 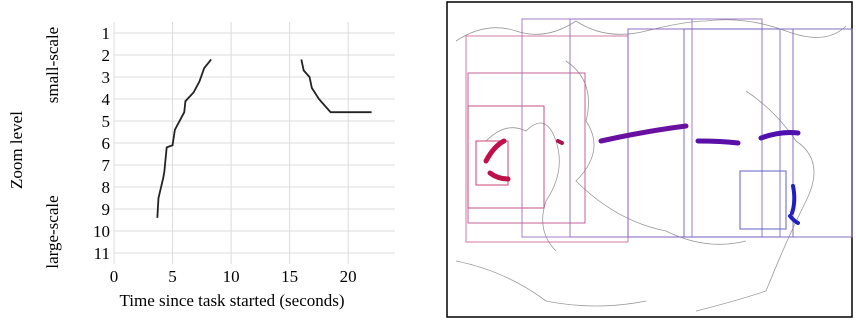 What do you see at coordinates (106, 99) in the screenshot?
I see `y-tick-label: 4` at bounding box center [106, 99].